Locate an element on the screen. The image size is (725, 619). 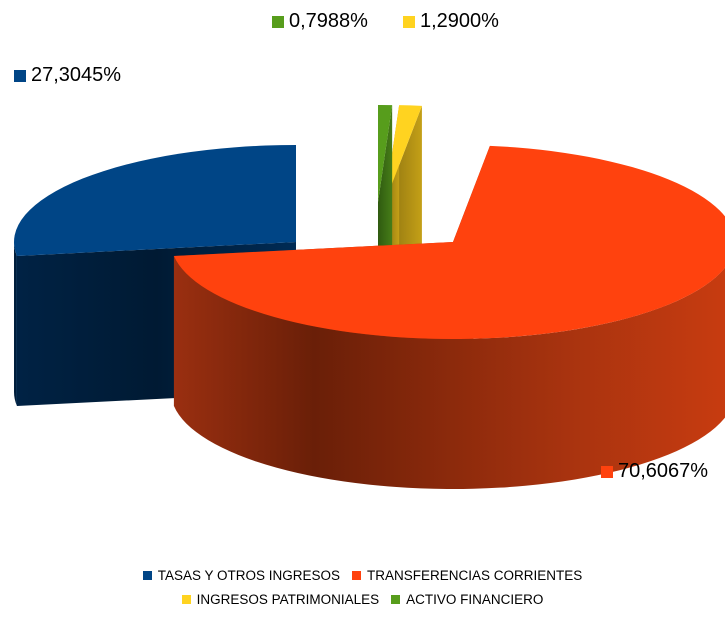
pie-slice-top-patrimoniales is located at coordinates (403, 153).